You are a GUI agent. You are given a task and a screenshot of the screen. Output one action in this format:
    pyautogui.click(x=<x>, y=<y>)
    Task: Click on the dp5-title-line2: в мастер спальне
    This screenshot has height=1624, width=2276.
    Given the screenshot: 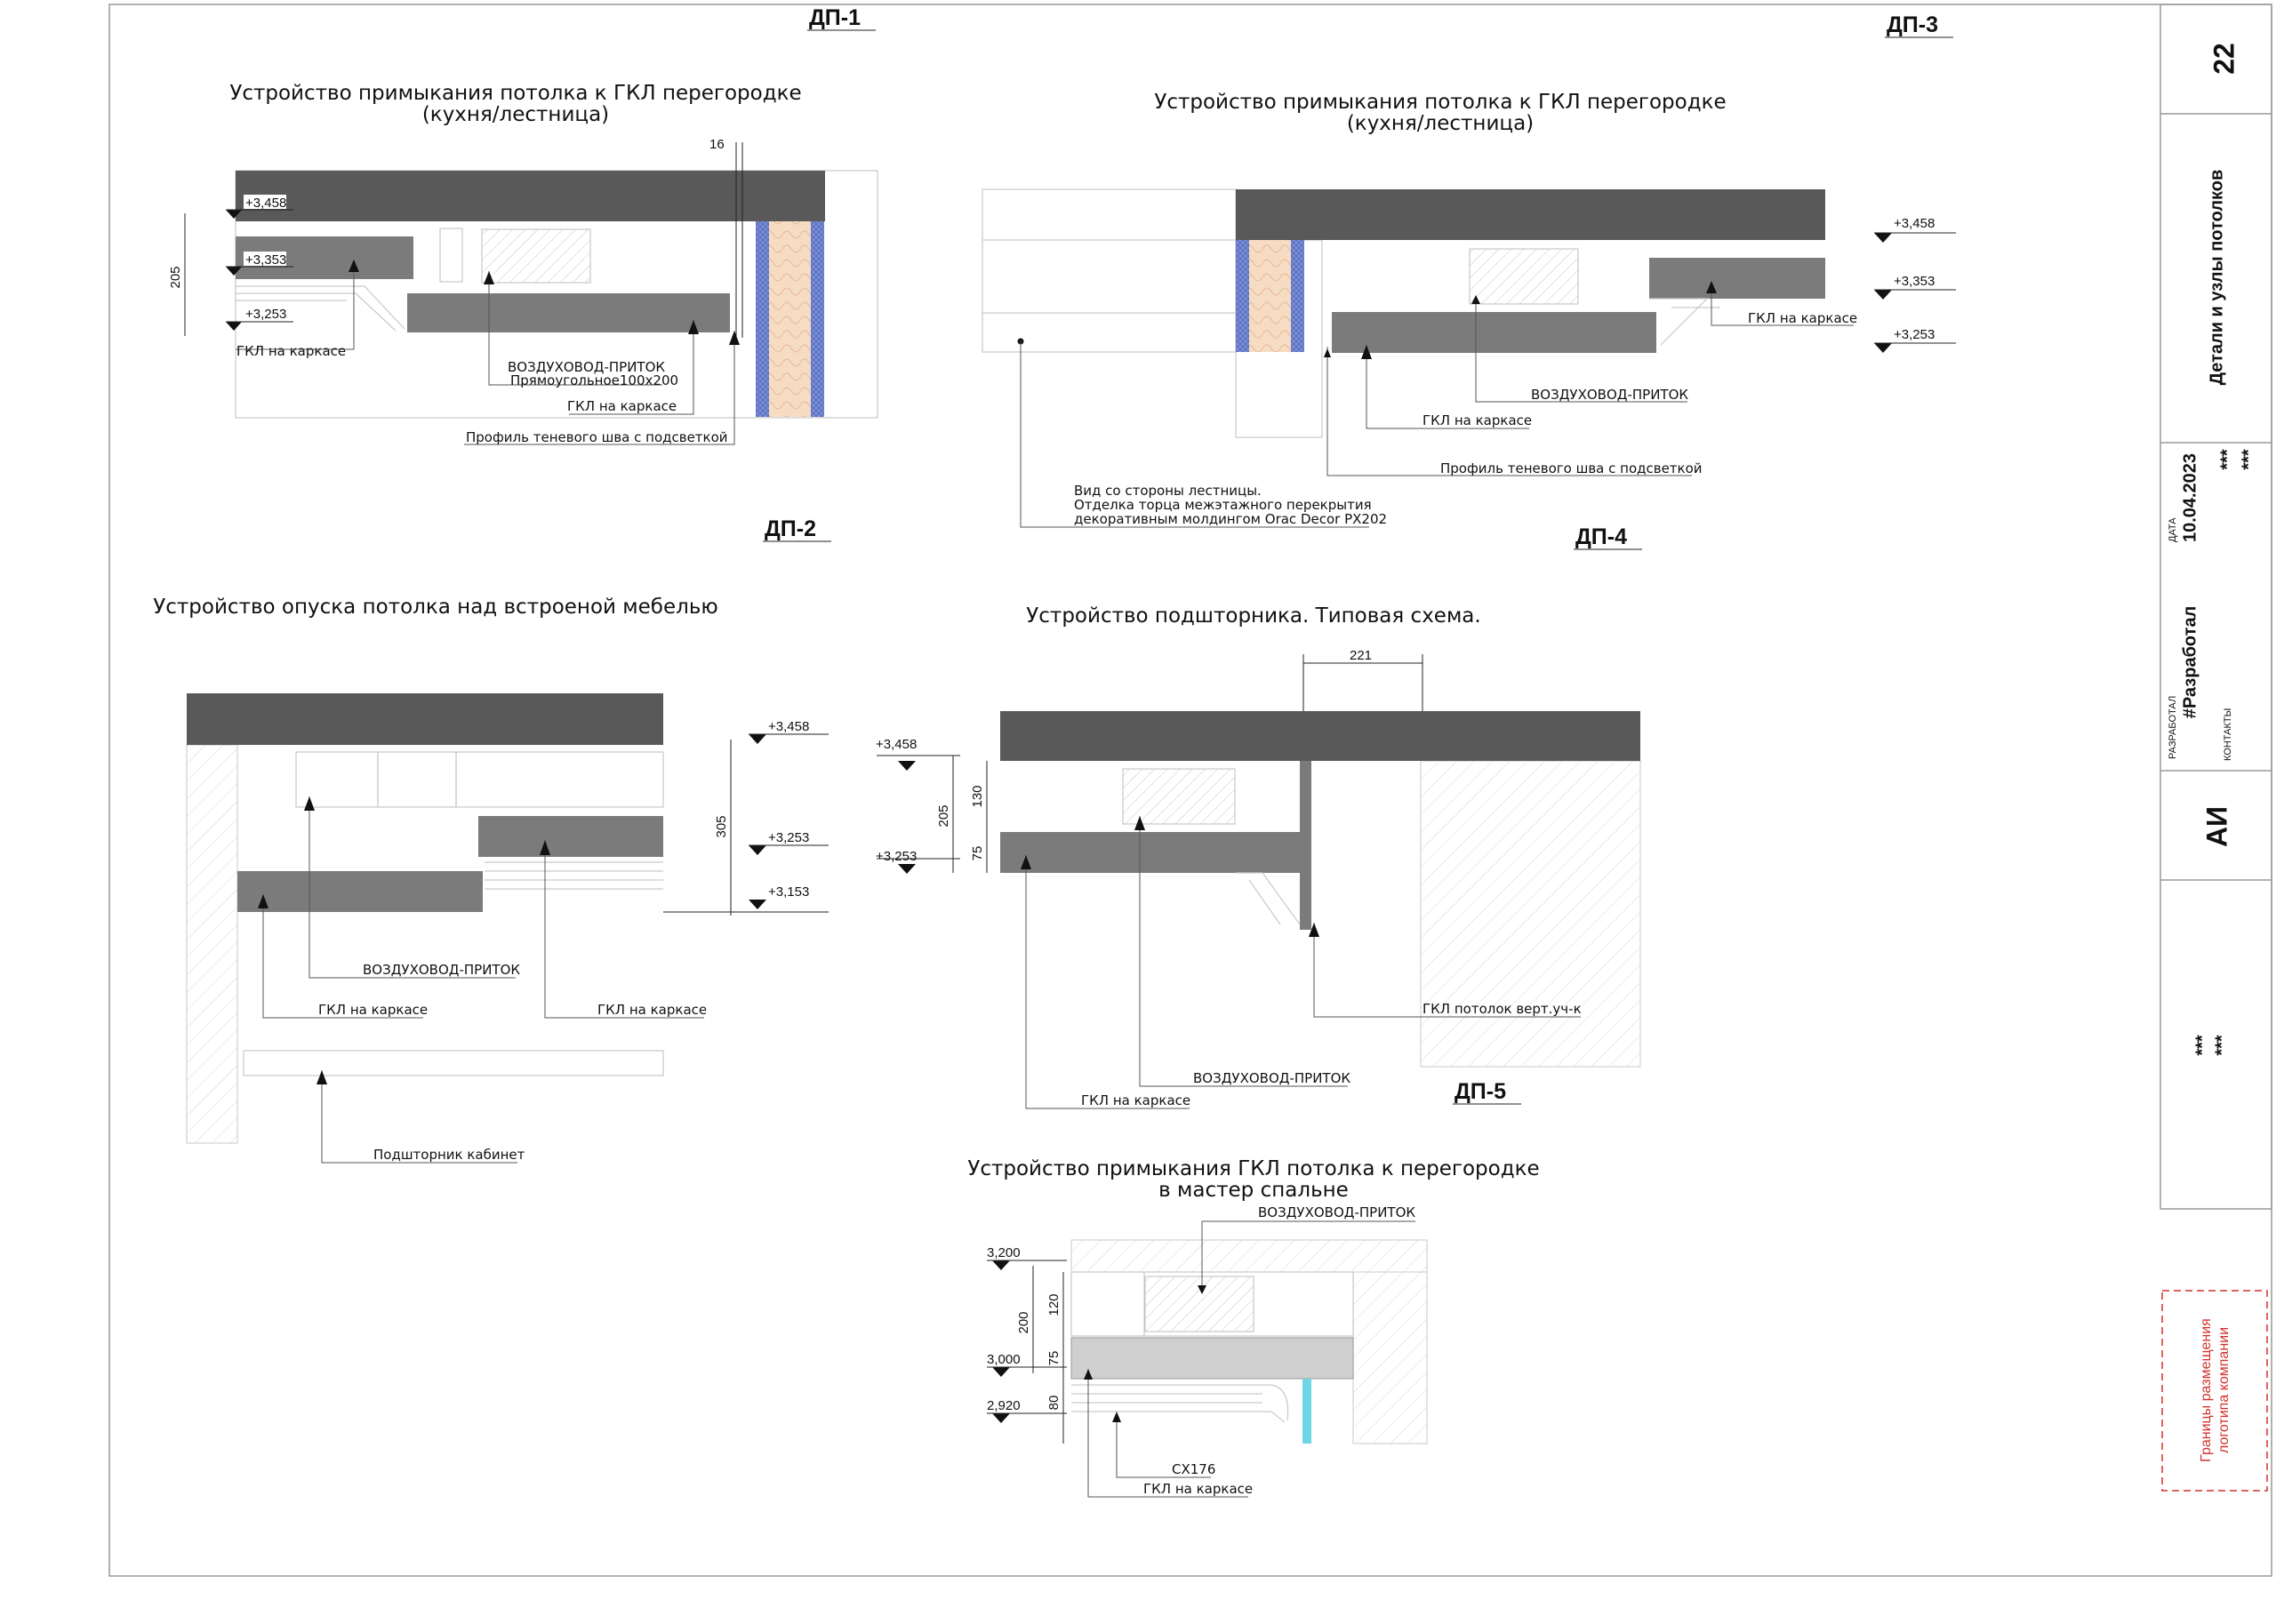 What is the action you would take?
    pyautogui.click(x=1254, y=1190)
    